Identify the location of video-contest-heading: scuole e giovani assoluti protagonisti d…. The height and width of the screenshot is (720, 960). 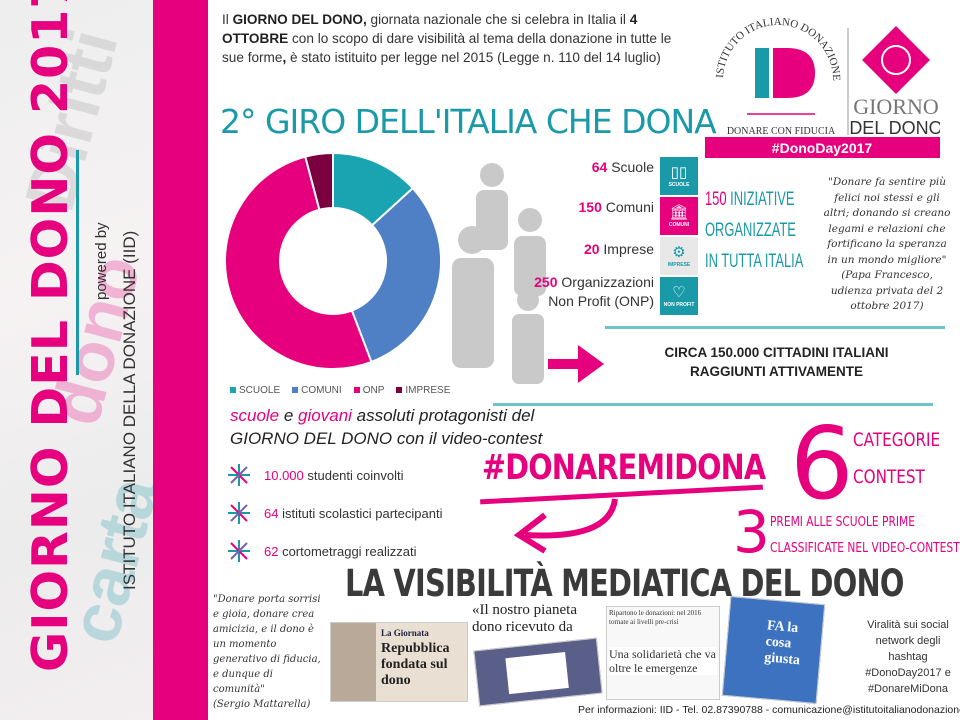
(386, 427).